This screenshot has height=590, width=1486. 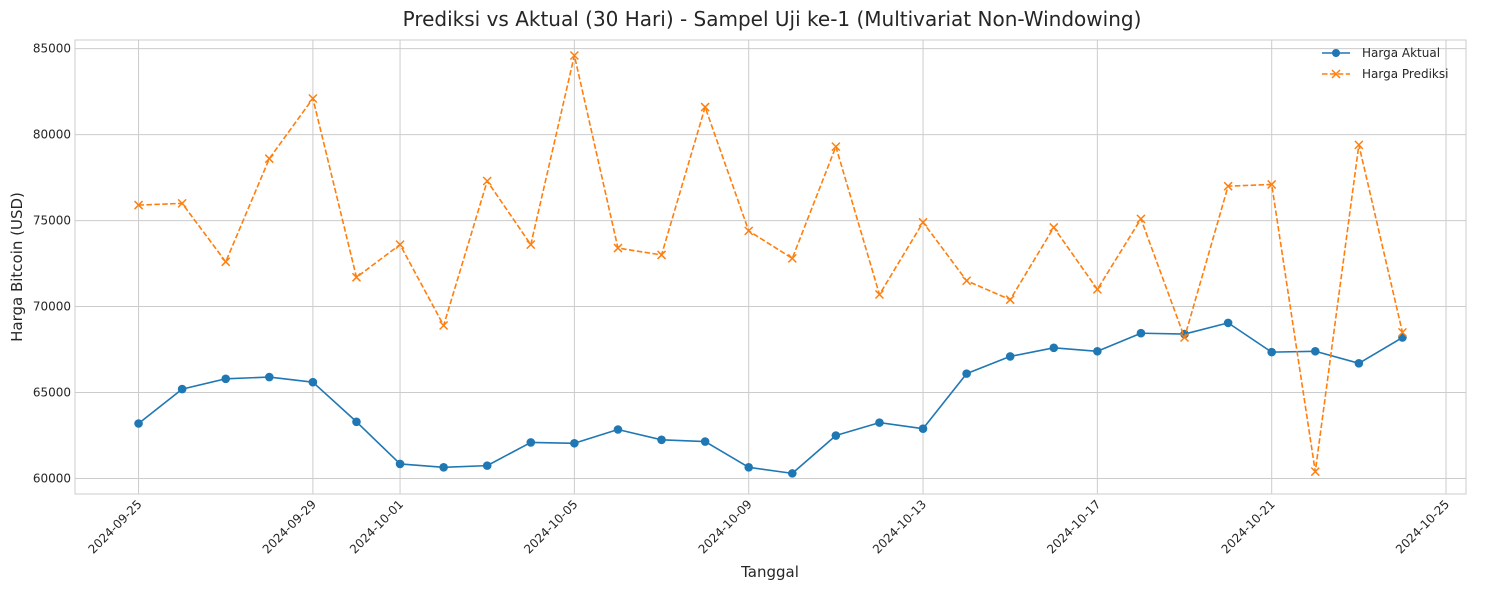 I want to click on legend-marker-aktual, so click(x=1336, y=53).